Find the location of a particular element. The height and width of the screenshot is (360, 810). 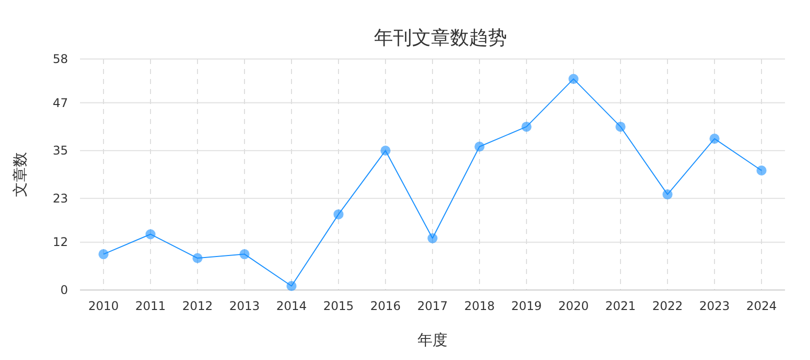

x-tick-label: 2021 is located at coordinates (620, 306).